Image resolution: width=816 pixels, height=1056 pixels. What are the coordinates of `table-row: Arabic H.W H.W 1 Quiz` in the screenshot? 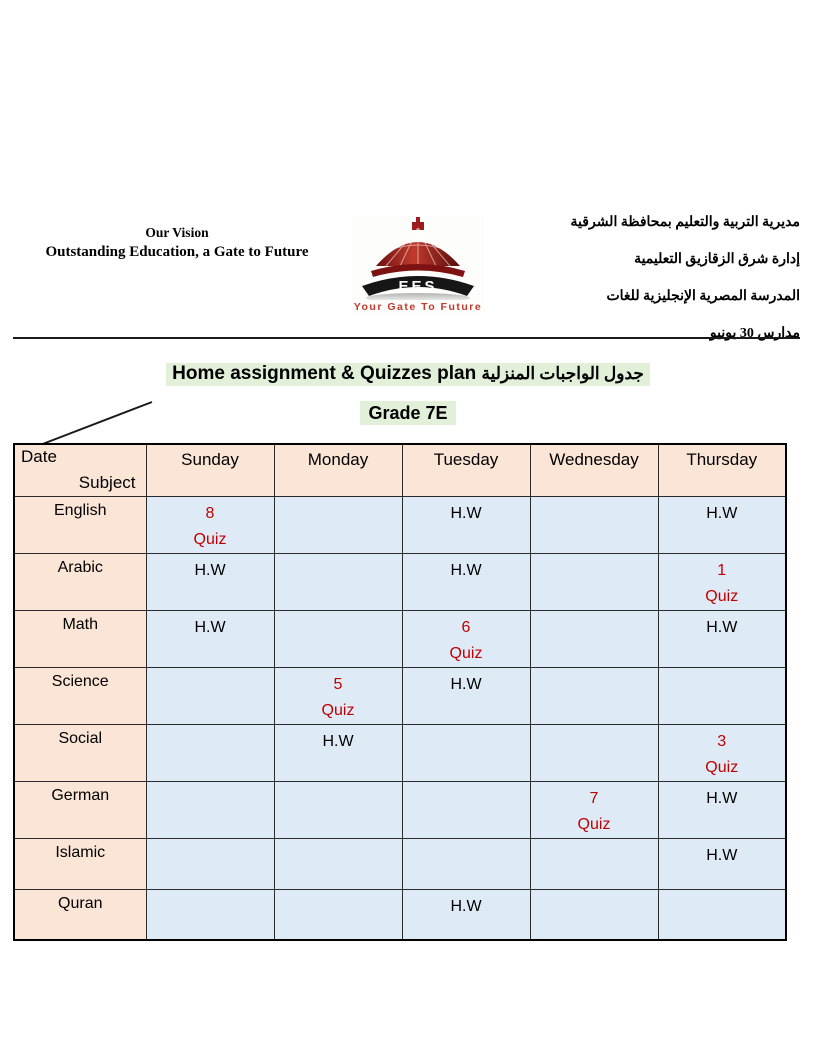 It's located at (400, 581).